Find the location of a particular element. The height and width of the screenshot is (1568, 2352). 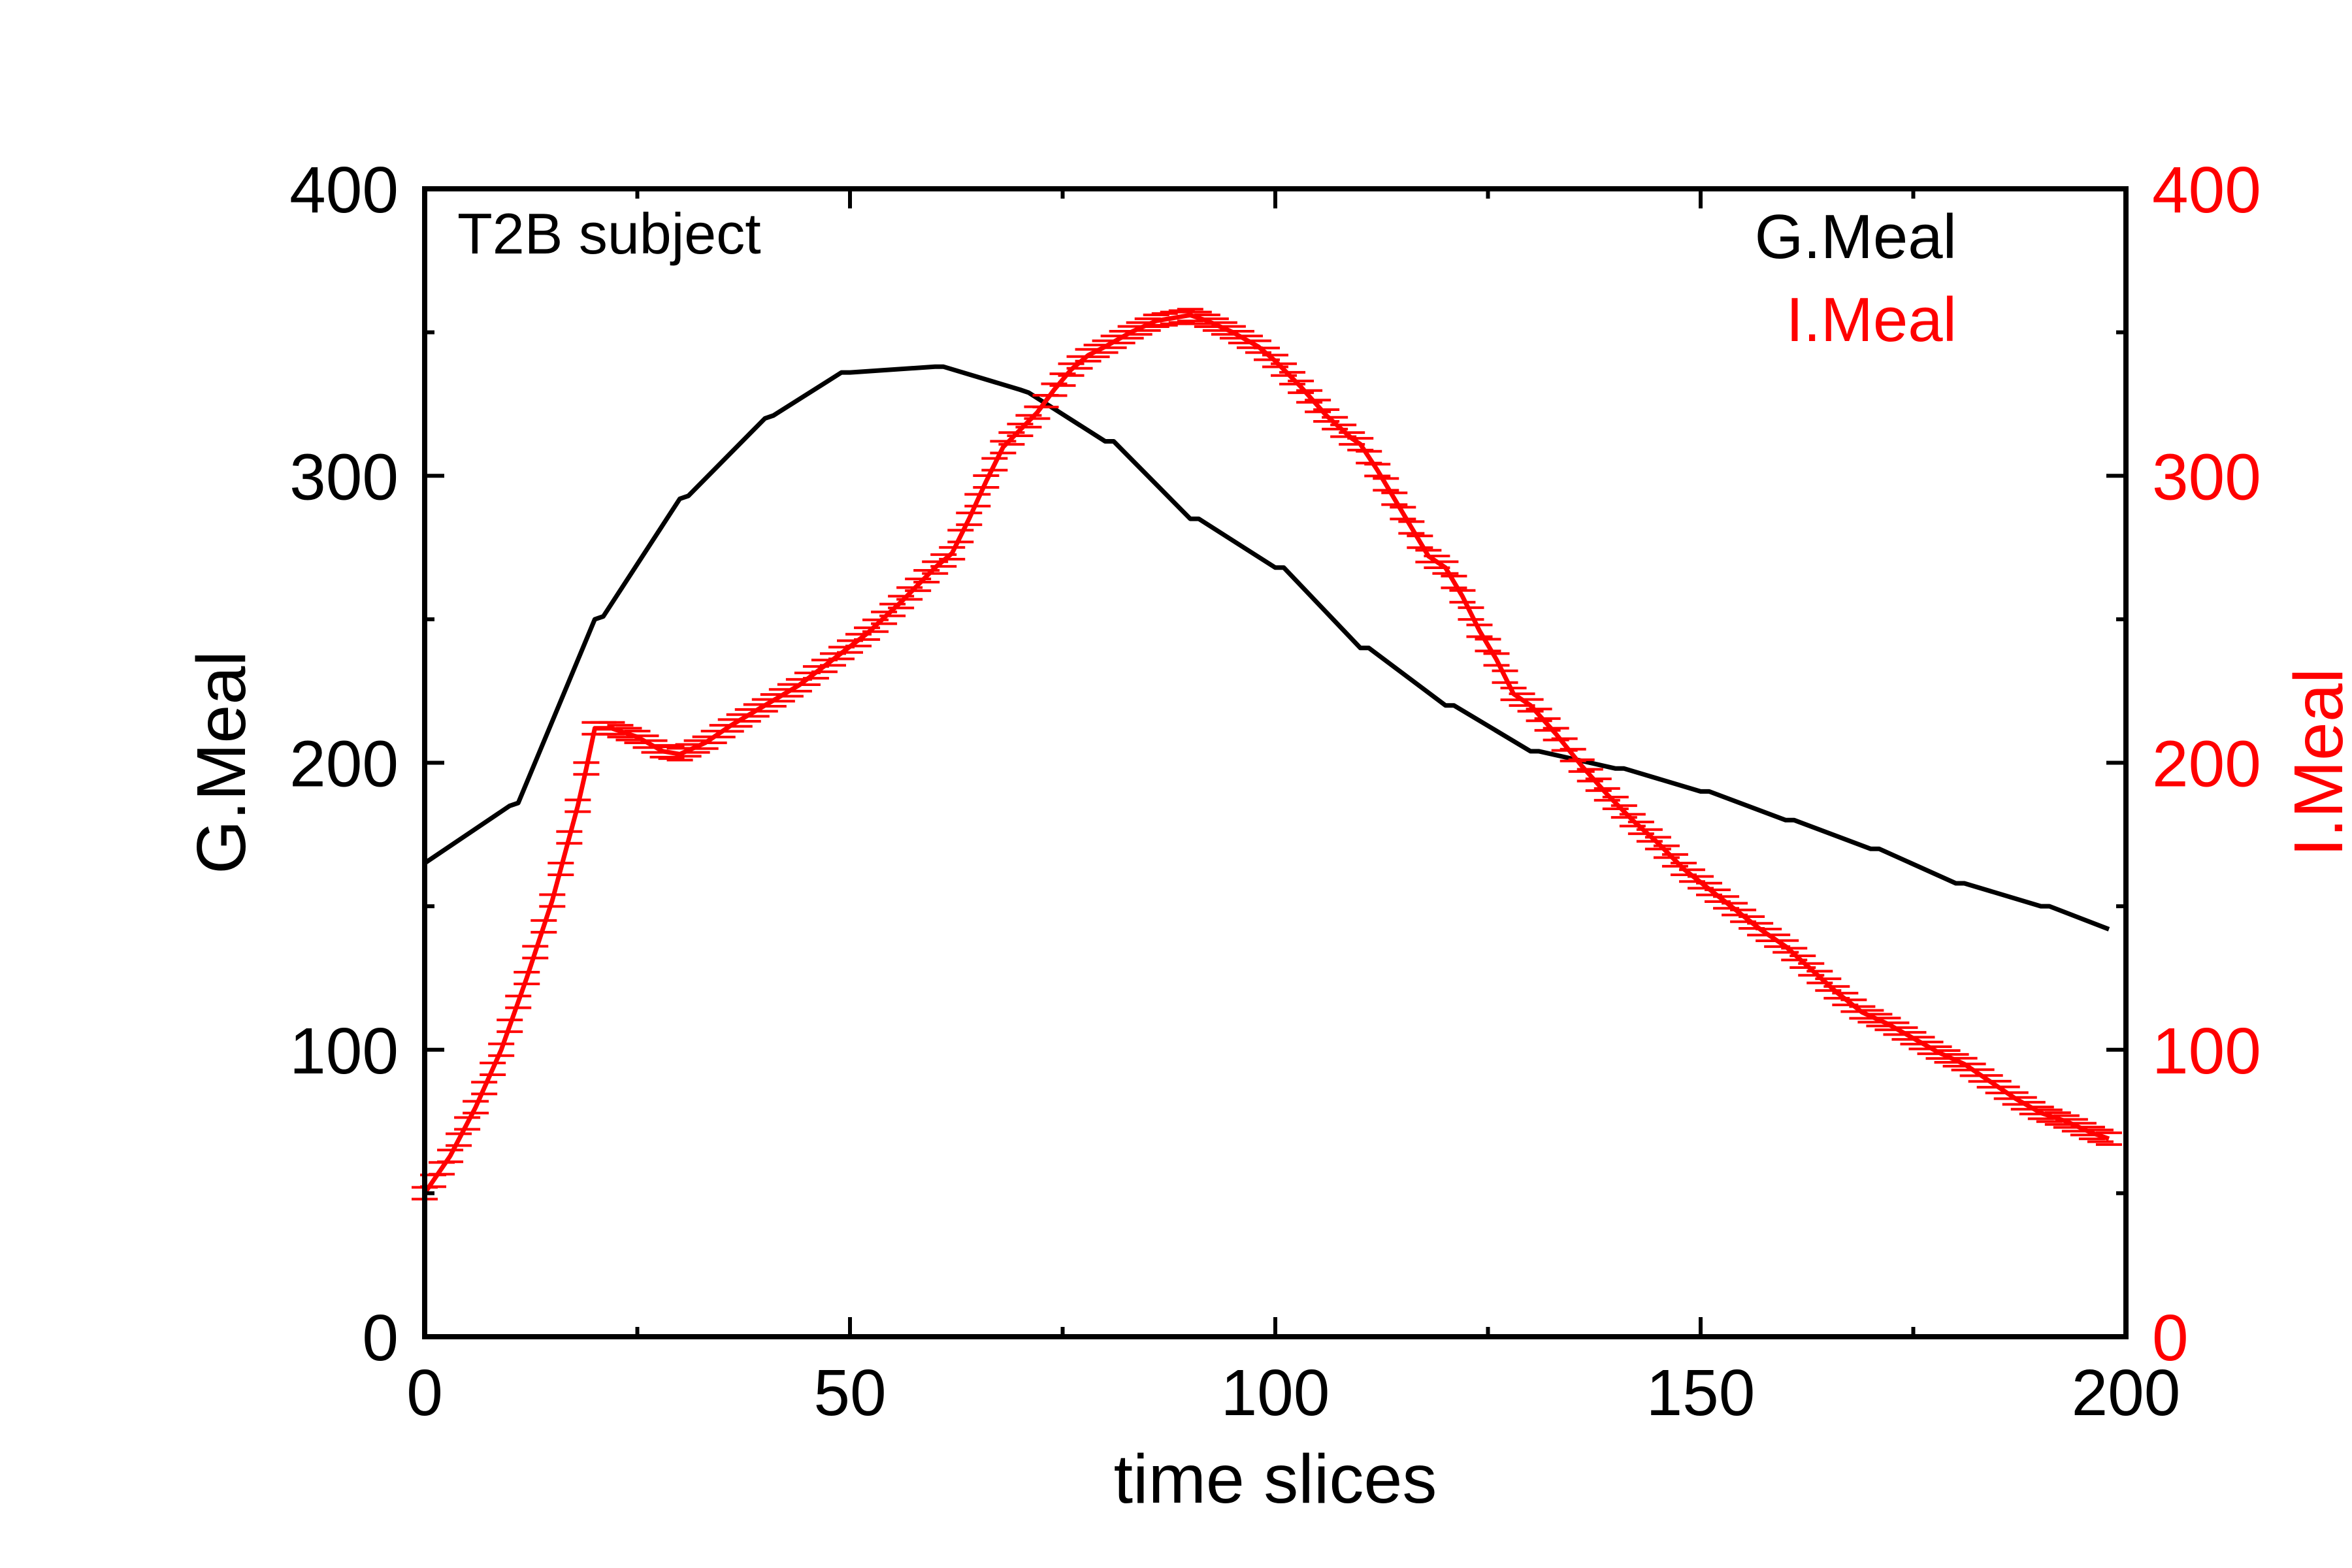

y-left-tick-label: 300 is located at coordinates (344, 477).